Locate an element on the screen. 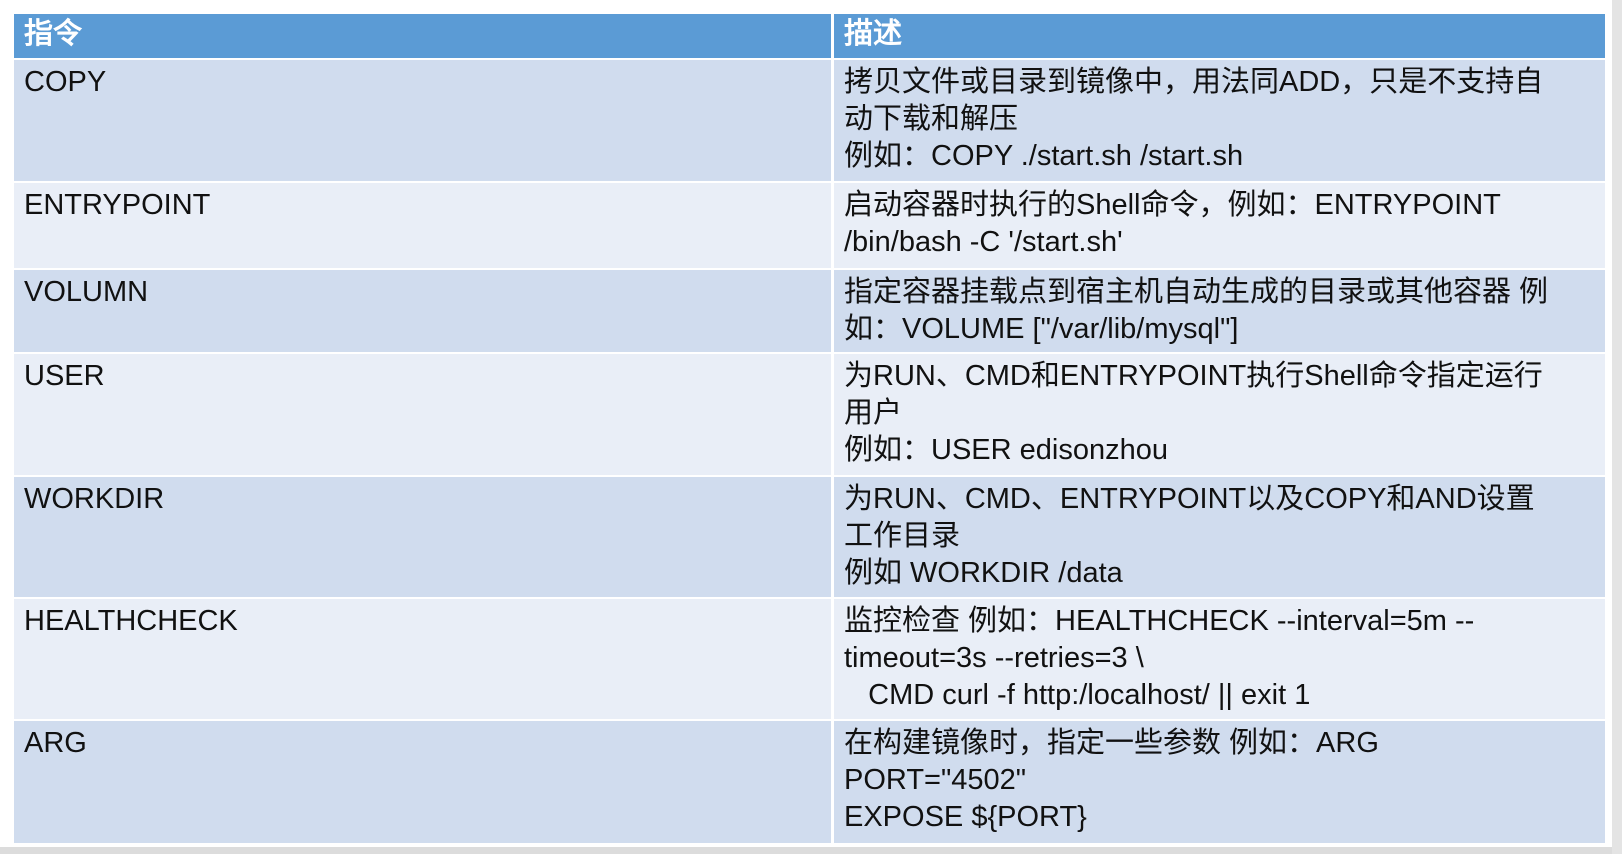 The height and width of the screenshot is (854, 1622). instruction-cell: ENTRYPOINT is located at coordinates (422, 225).